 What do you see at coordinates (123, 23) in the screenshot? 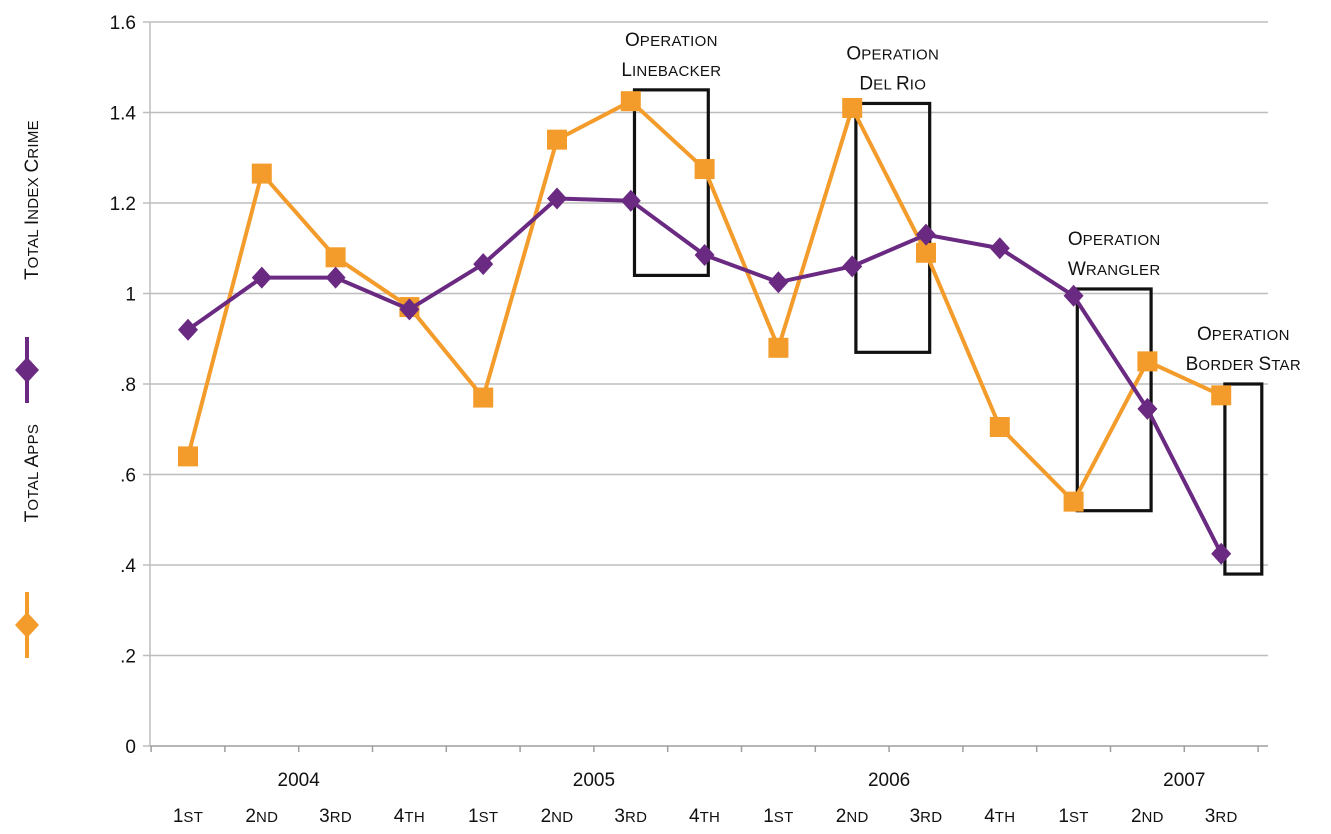
I see `y-tick-label: 1.6` at bounding box center [123, 23].